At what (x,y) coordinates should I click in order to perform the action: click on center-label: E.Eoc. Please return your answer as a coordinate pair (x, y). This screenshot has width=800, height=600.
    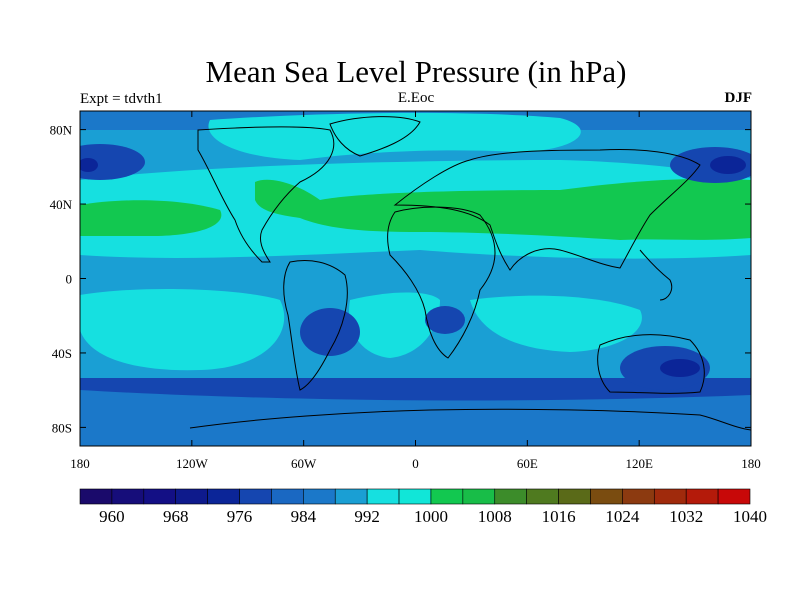
    Looking at the image, I should click on (416, 98).